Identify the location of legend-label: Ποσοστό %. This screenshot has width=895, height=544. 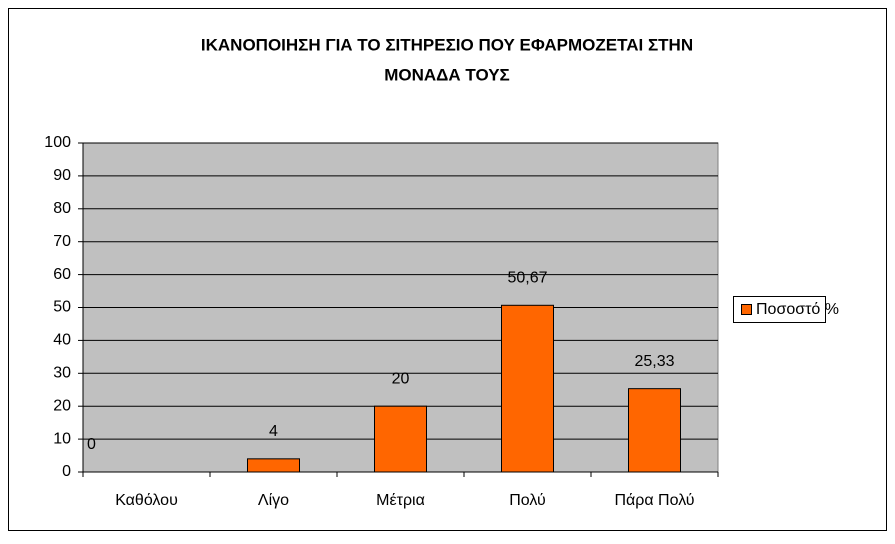
(797, 309).